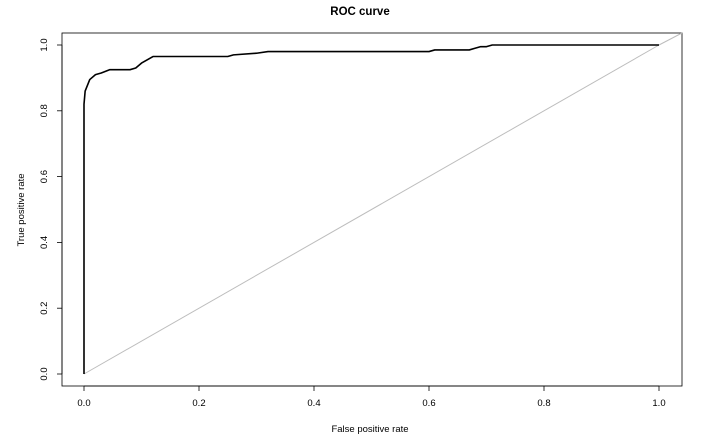 This screenshot has width=720, height=436. Describe the element at coordinates (44, 308) in the screenshot. I see `y-tick-label: 0.2` at that location.